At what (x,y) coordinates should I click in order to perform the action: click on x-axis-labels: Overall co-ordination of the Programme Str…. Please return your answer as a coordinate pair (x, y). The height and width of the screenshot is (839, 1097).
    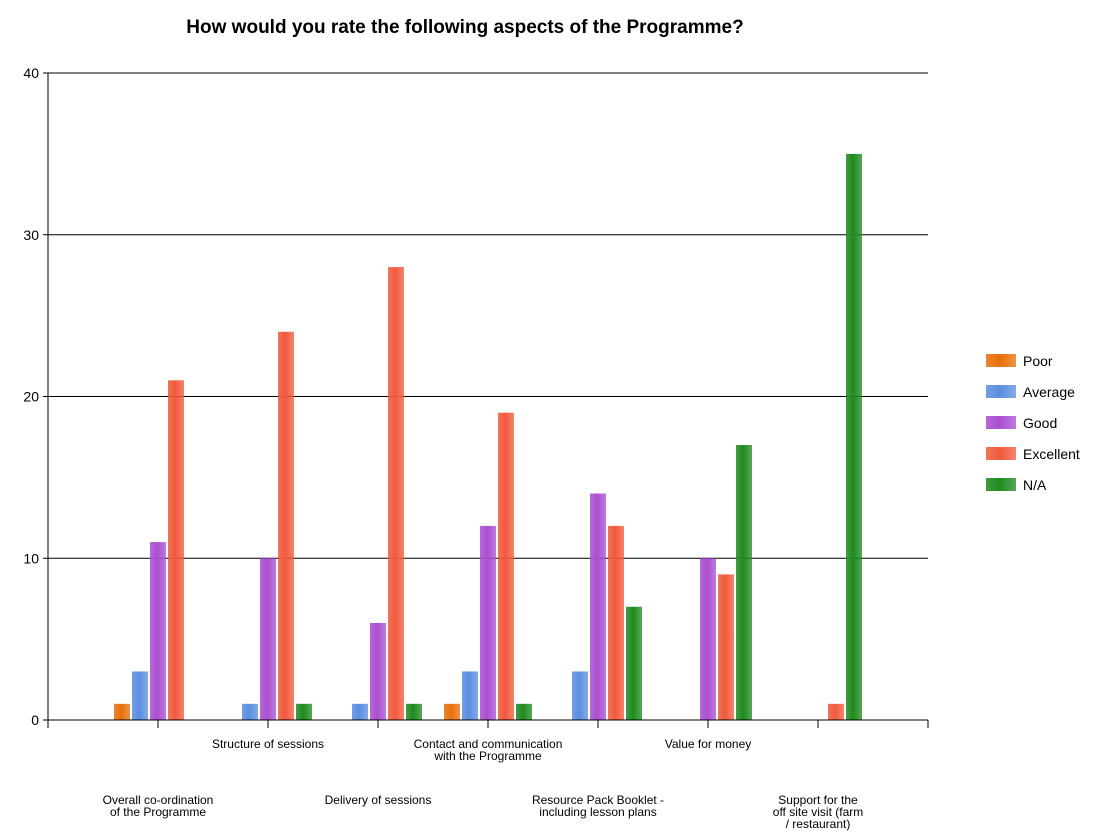
    Looking at the image, I should click on (483, 784).